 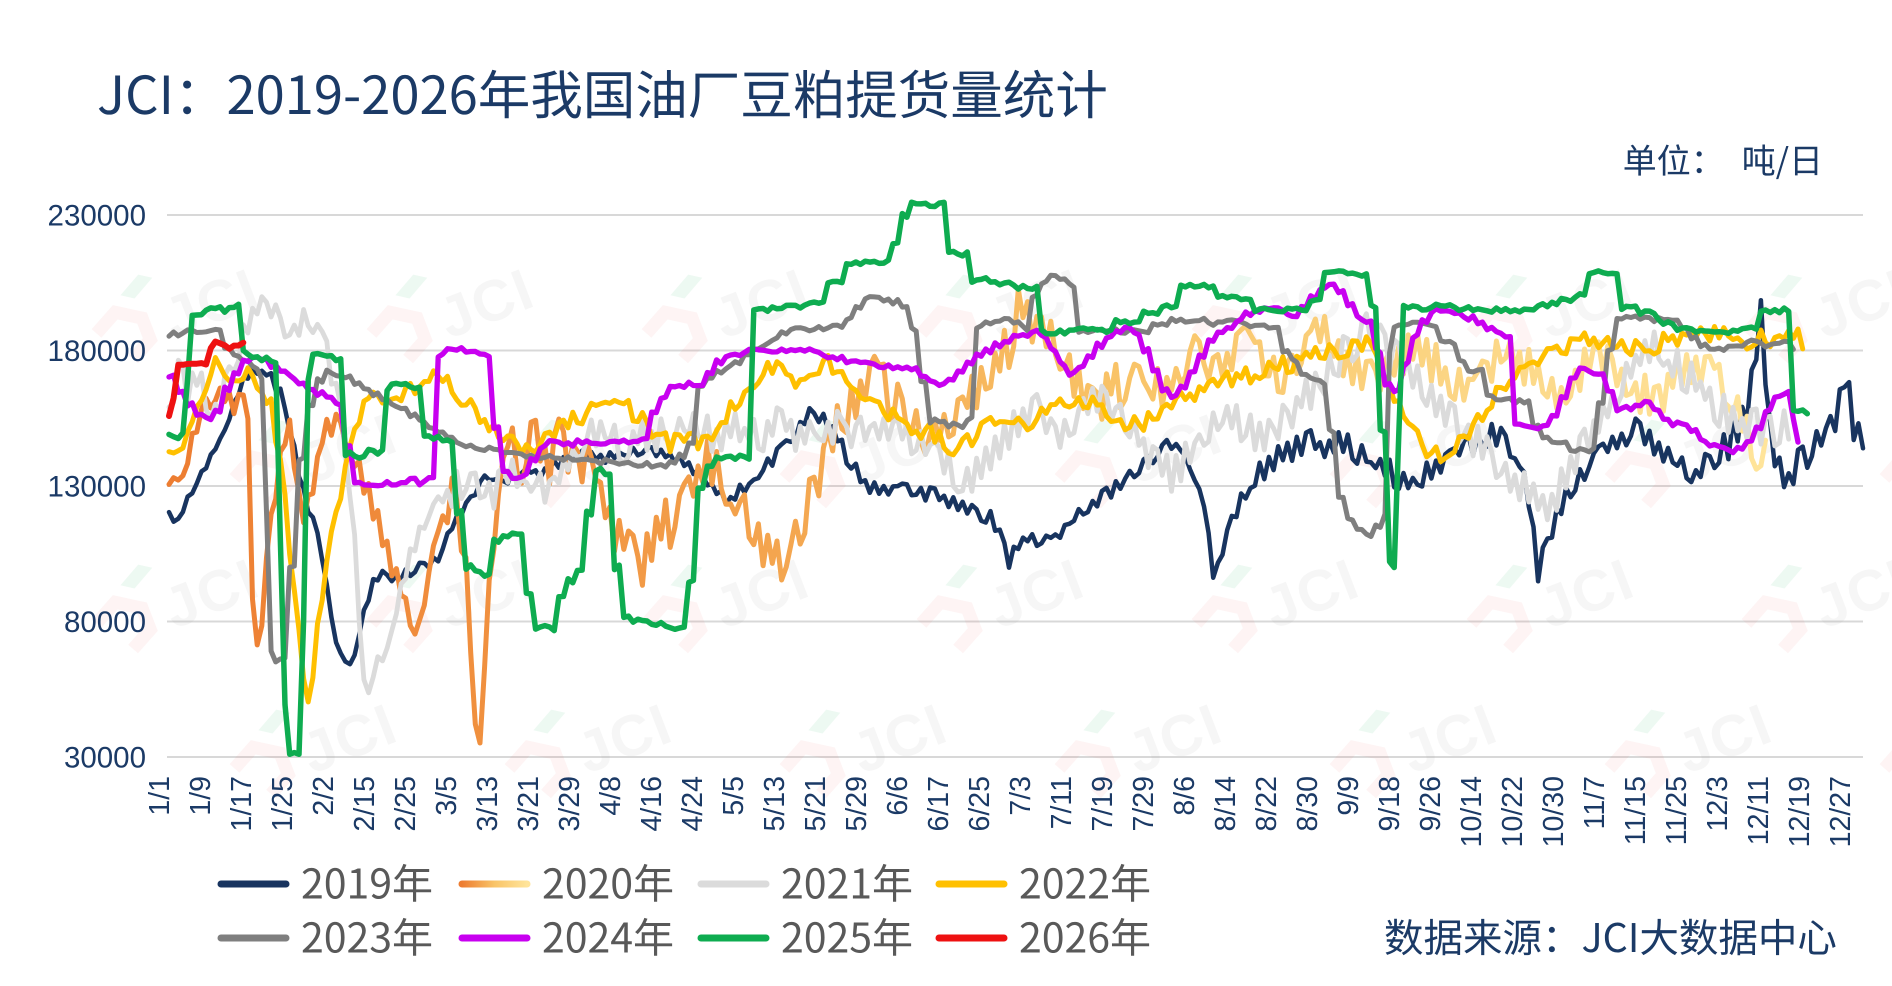 I want to click on svg-text: 6/17, so click(x=939, y=803).